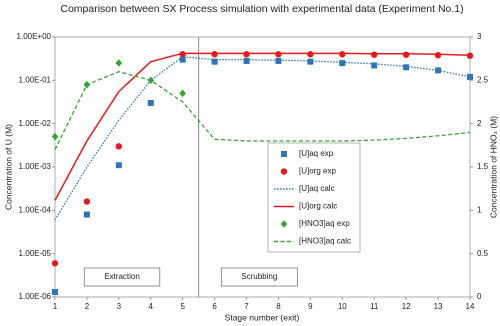  What do you see at coordinates (324, 223) in the screenshot?
I see `legend-label: [HNO3]aq exp` at bounding box center [324, 223].